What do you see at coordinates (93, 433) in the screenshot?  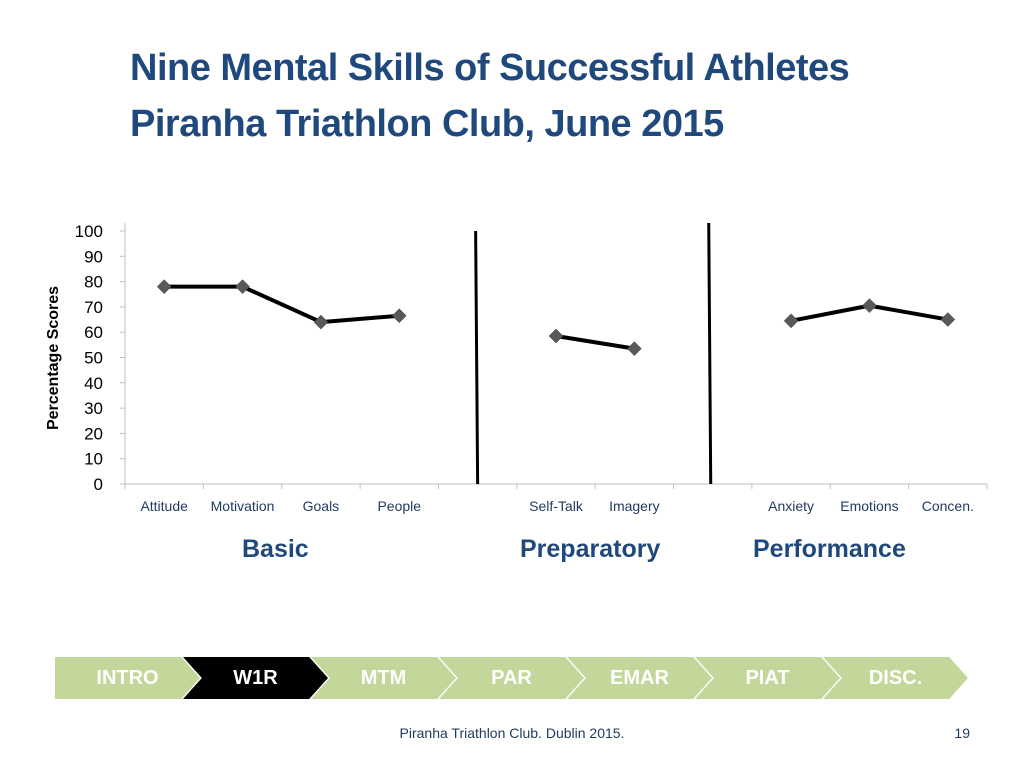 I see `y-tick-label: 20` at bounding box center [93, 433].